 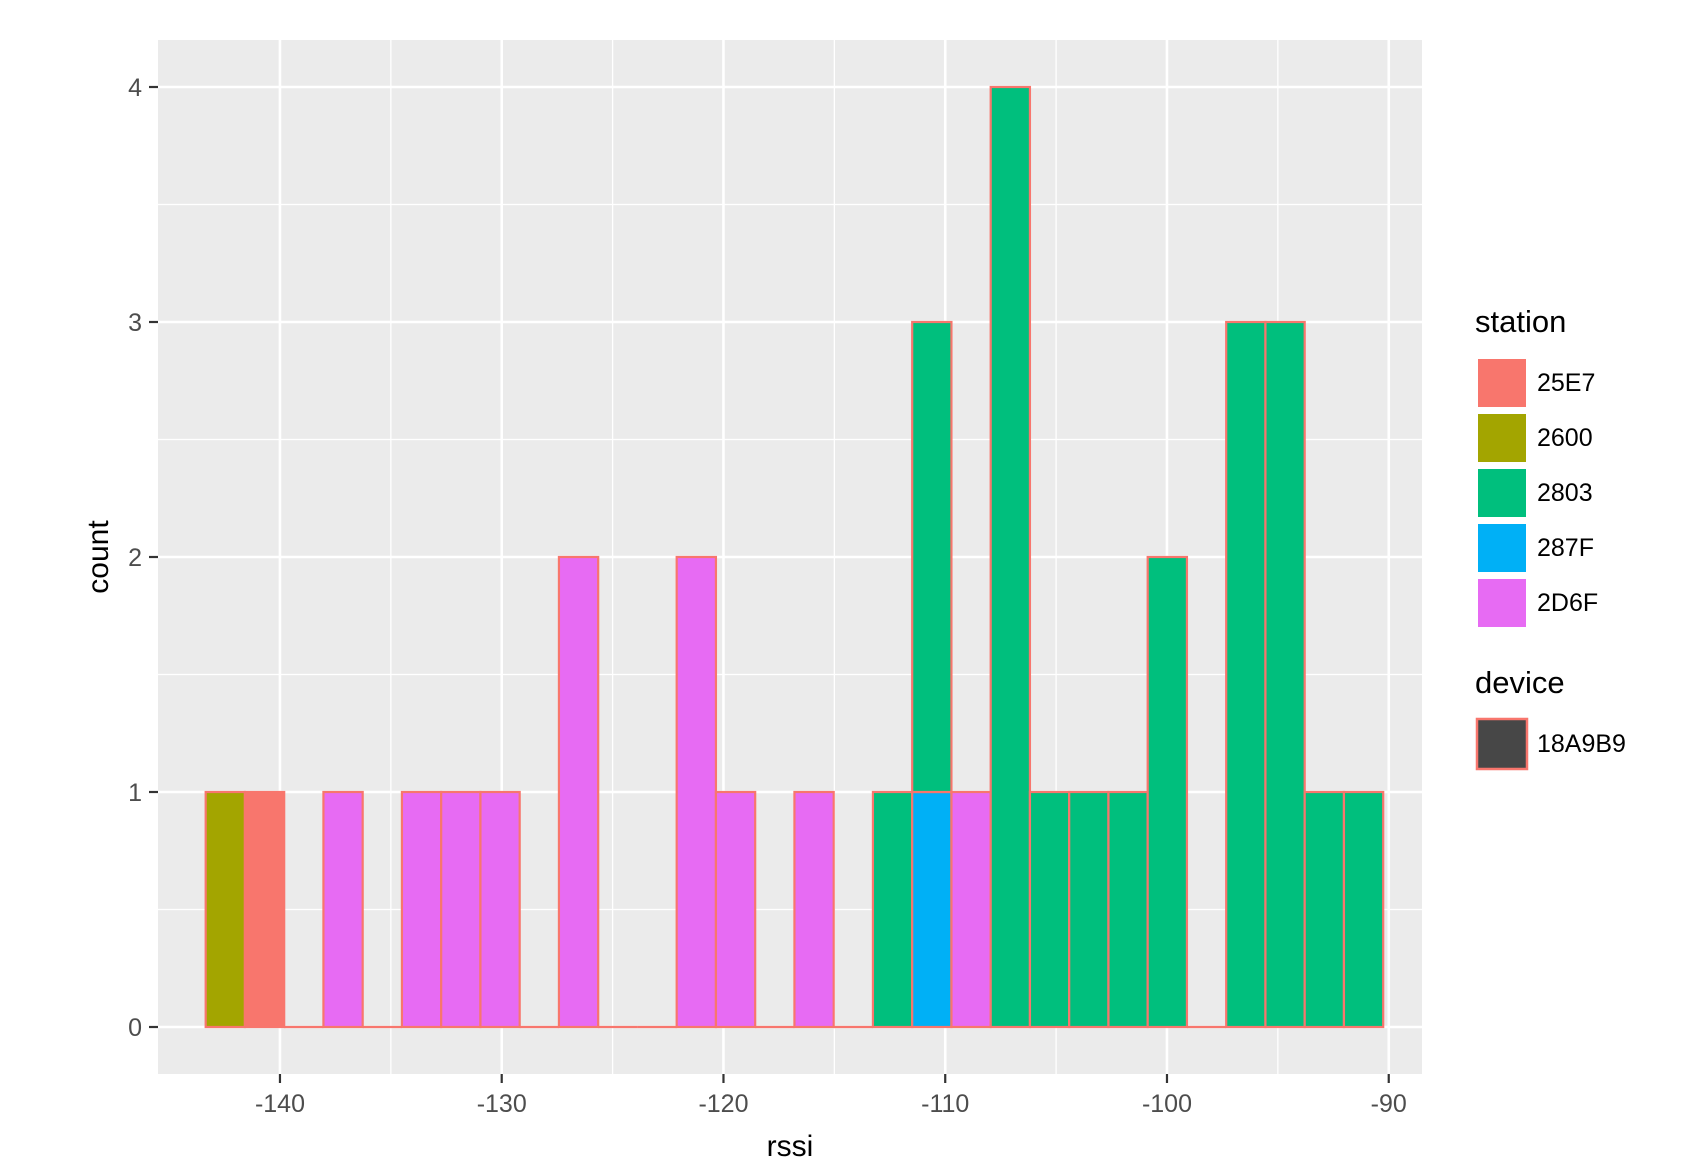 I want to click on x-tick-label: -140, so click(x=280, y=1104).